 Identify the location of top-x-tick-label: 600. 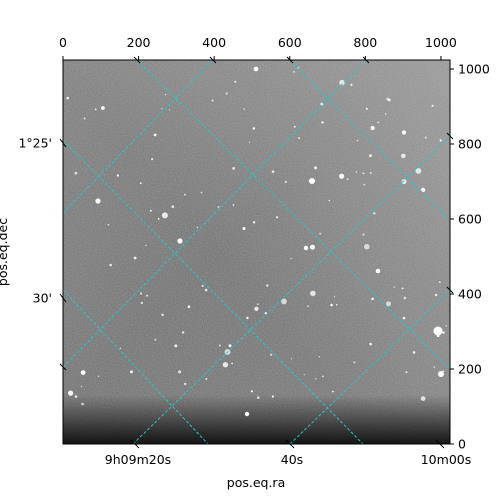
(290, 42).